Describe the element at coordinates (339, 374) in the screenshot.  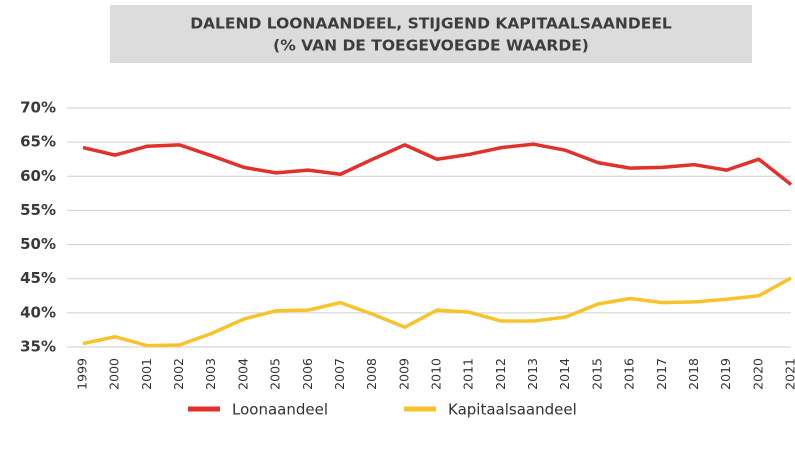
I see `x-tick-label: 2007` at that location.